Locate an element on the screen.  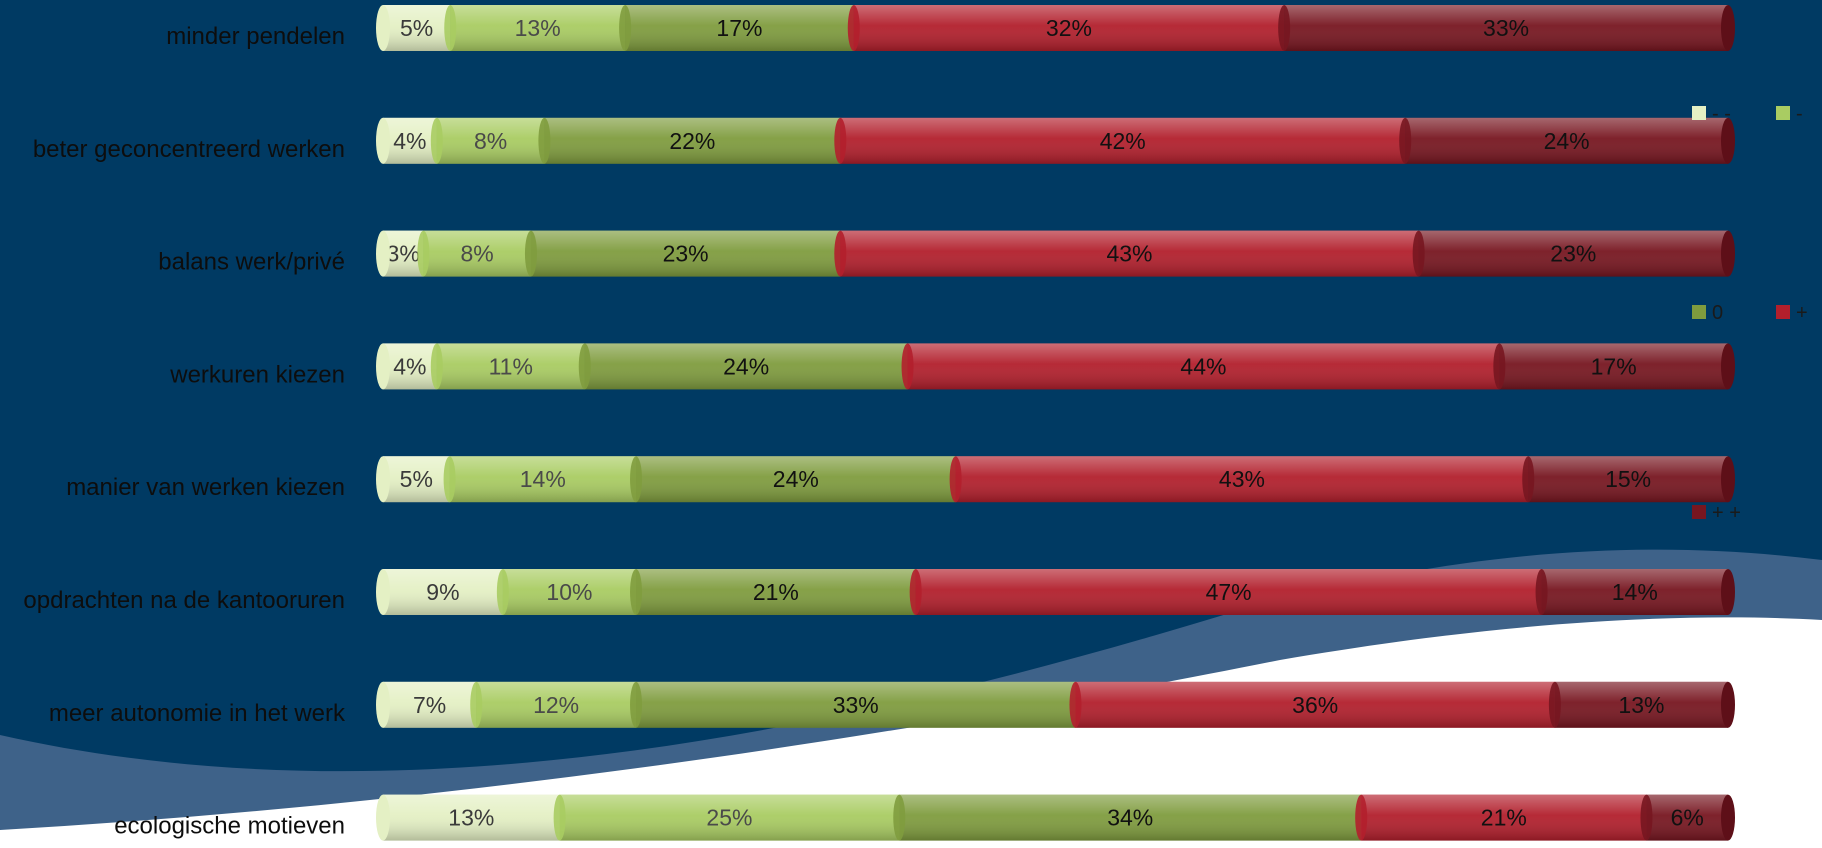
legend-item: - - is located at coordinates (1711, 114).